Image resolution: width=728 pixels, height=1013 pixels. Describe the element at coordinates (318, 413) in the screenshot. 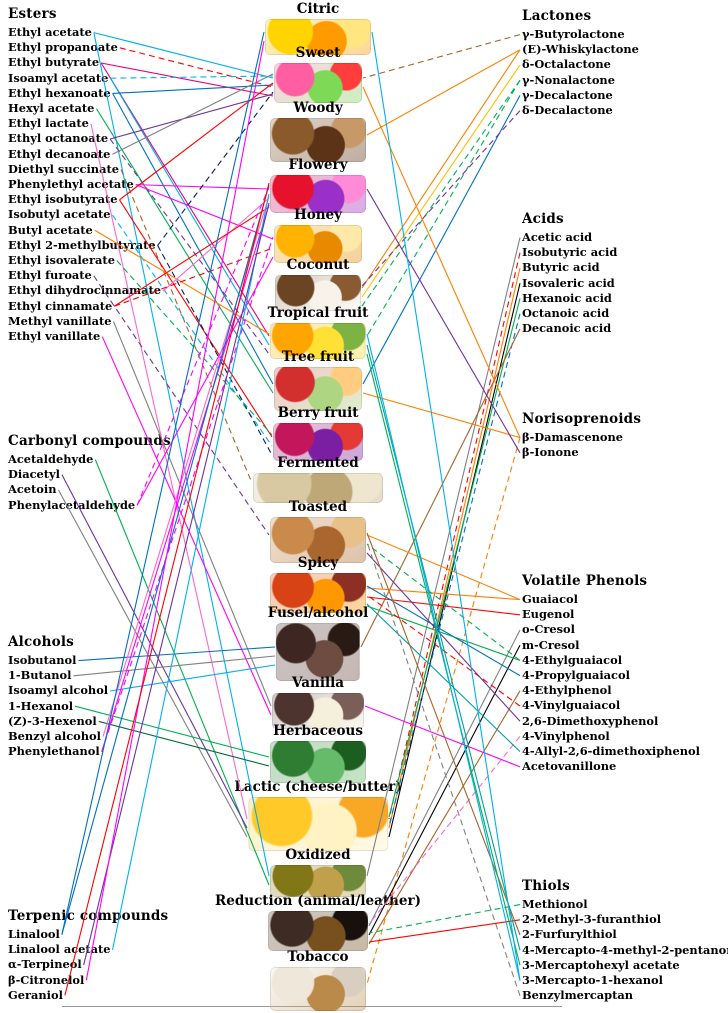

I see `descriptor-label-berry-fruit: Berry fruit` at that location.